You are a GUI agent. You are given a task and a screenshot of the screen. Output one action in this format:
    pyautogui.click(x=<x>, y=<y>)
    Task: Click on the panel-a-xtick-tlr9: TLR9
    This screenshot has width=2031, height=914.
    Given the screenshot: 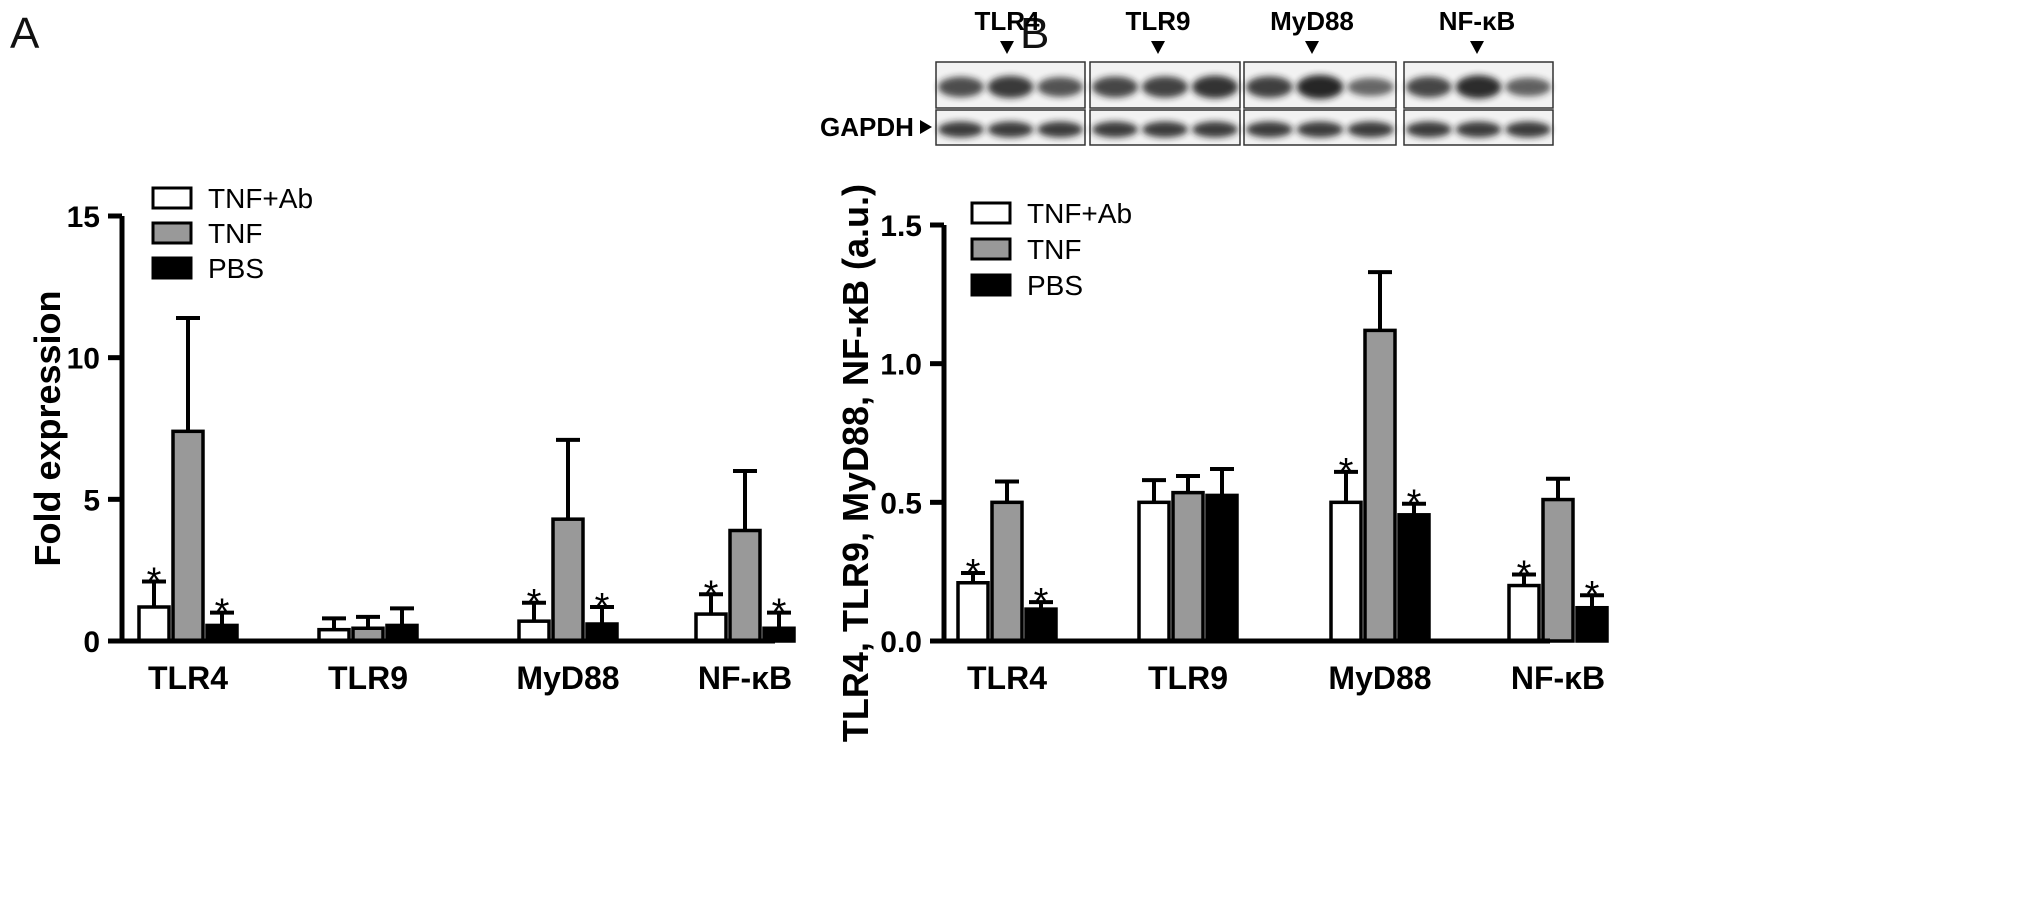 What is the action you would take?
    pyautogui.click(x=368, y=678)
    